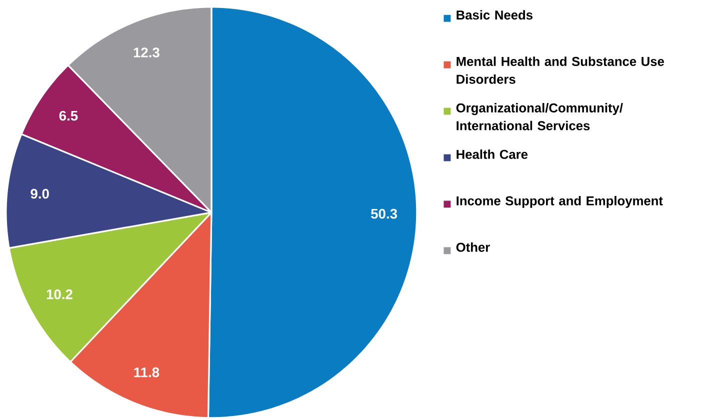 The image size is (704, 419). I want to click on data-label: 10.2, so click(59, 294).